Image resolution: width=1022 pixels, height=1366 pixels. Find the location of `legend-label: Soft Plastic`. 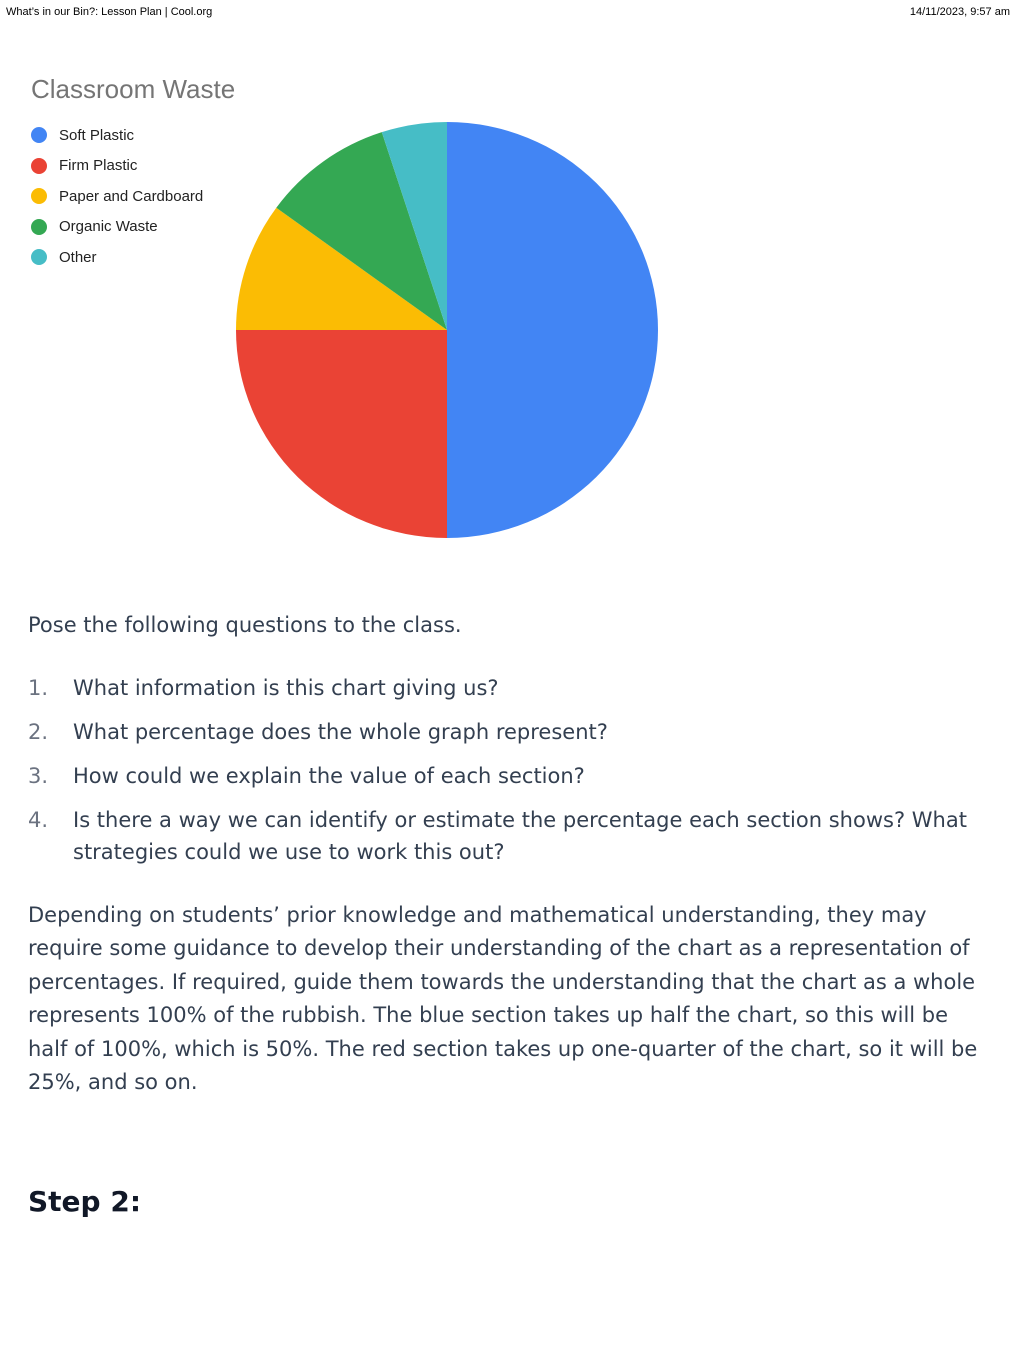

legend-label: Soft Plastic is located at coordinates (97, 135).